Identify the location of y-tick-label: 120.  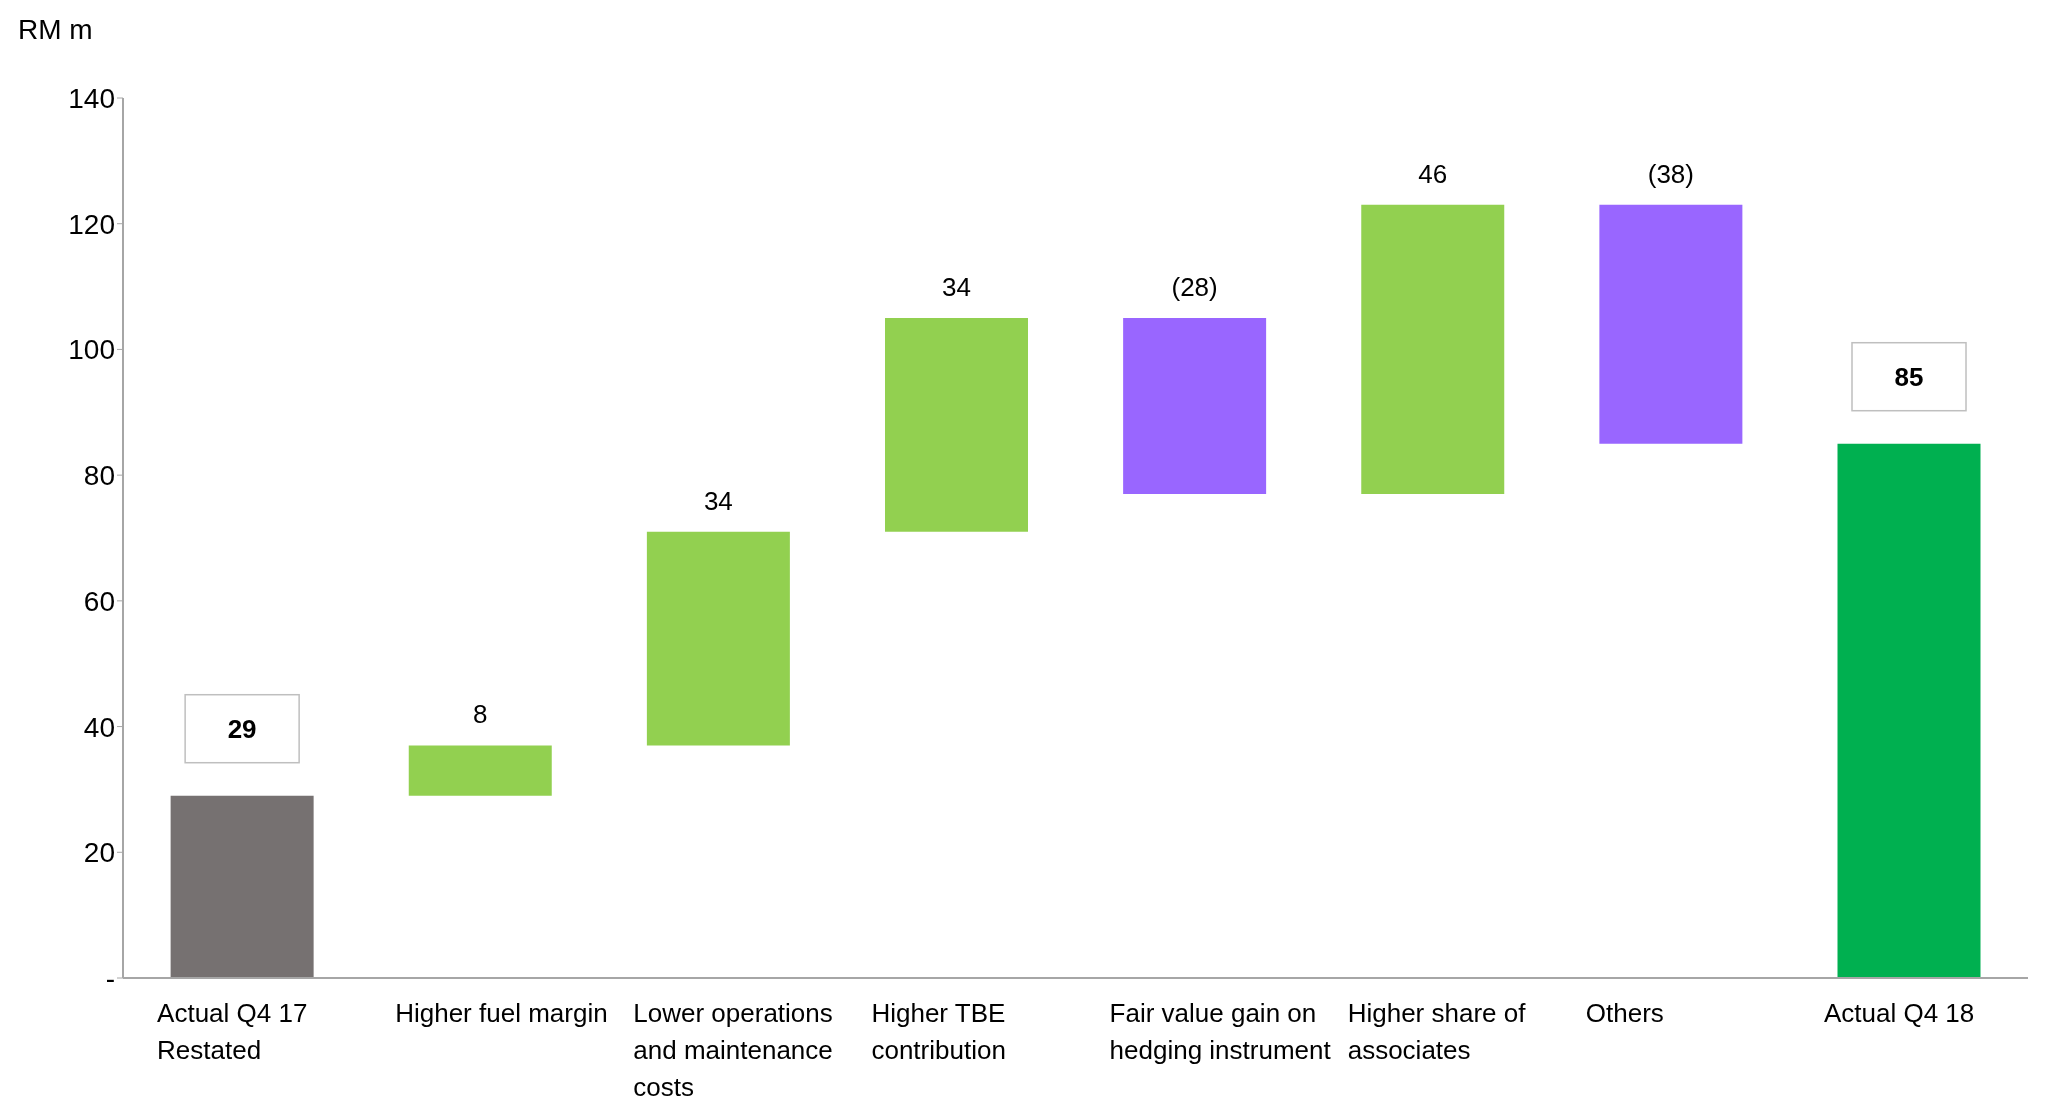
(91, 224).